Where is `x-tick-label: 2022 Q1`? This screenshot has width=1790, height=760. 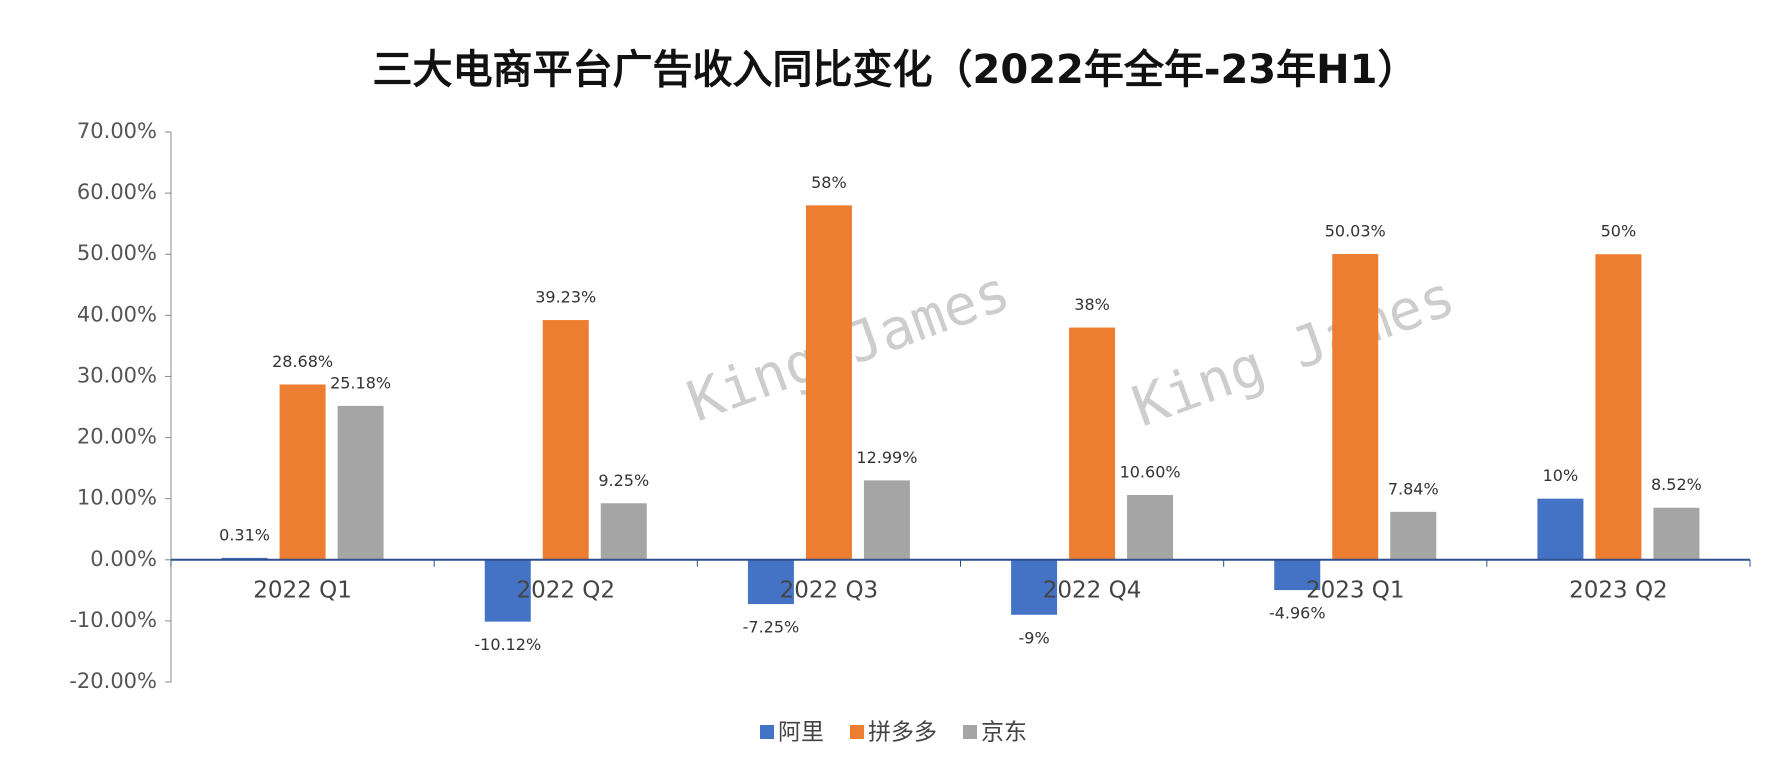 x-tick-label: 2022 Q1 is located at coordinates (302, 590).